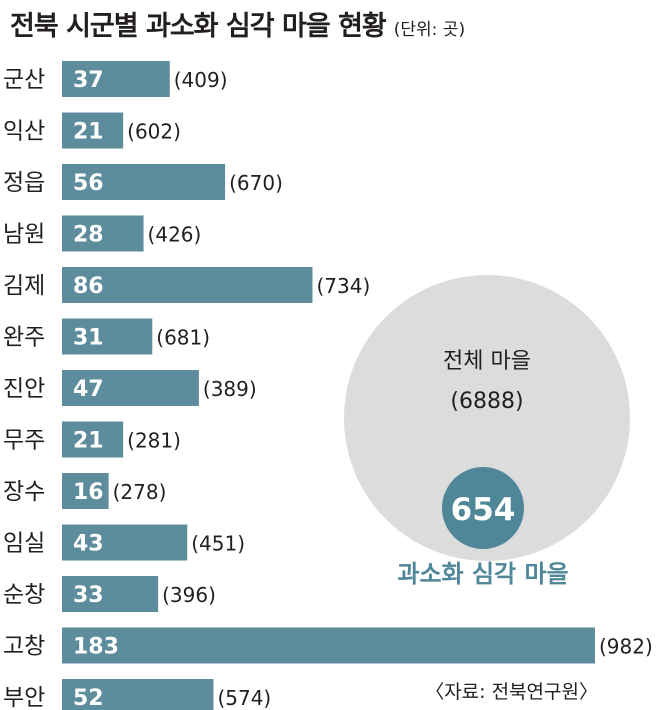  What do you see at coordinates (154, 132) in the screenshot?
I see `total-count-label: (602)` at bounding box center [154, 132].